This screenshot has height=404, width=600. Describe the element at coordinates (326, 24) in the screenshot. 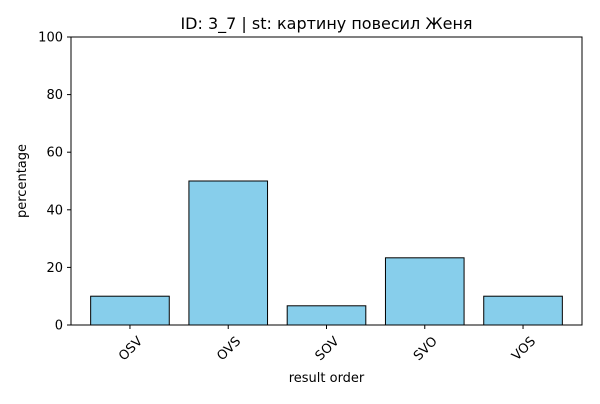

I see `chart-title: ID: 3_7 | st: картину повесил Женя` at that location.